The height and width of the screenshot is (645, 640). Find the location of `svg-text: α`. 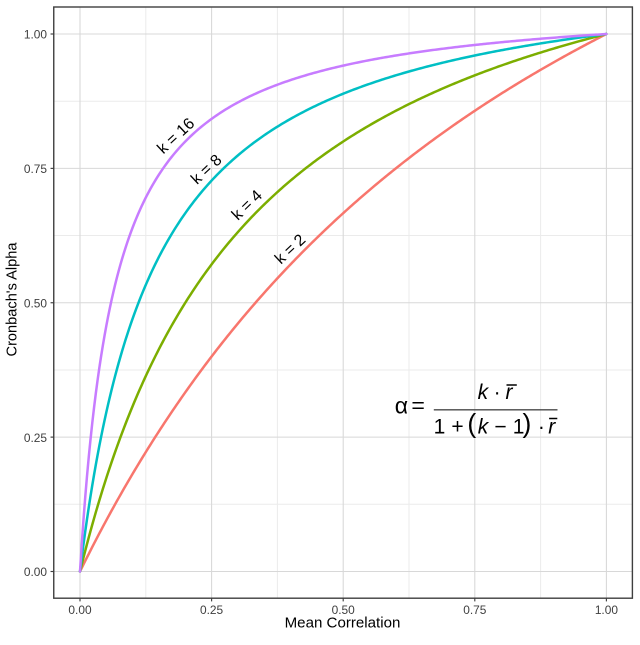

svg-text: α is located at coordinates (401, 406).